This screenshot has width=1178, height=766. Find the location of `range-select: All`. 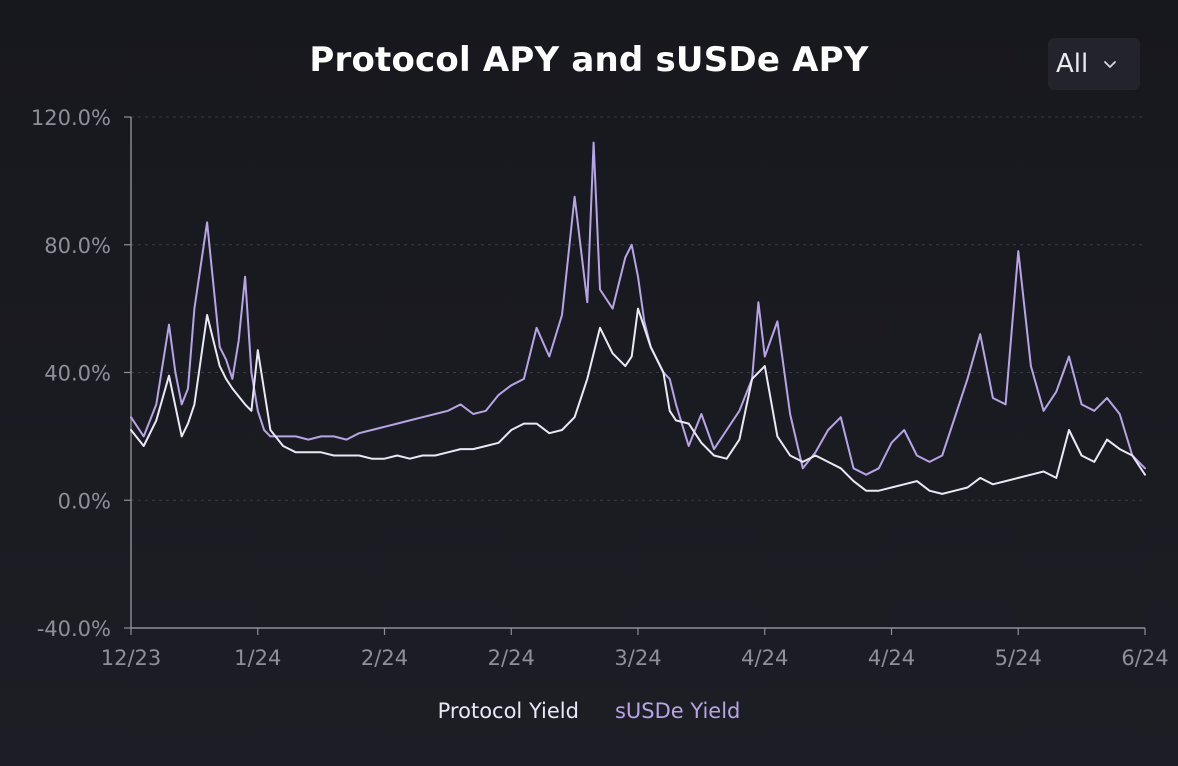

range-select: All is located at coordinates (1094, 64).